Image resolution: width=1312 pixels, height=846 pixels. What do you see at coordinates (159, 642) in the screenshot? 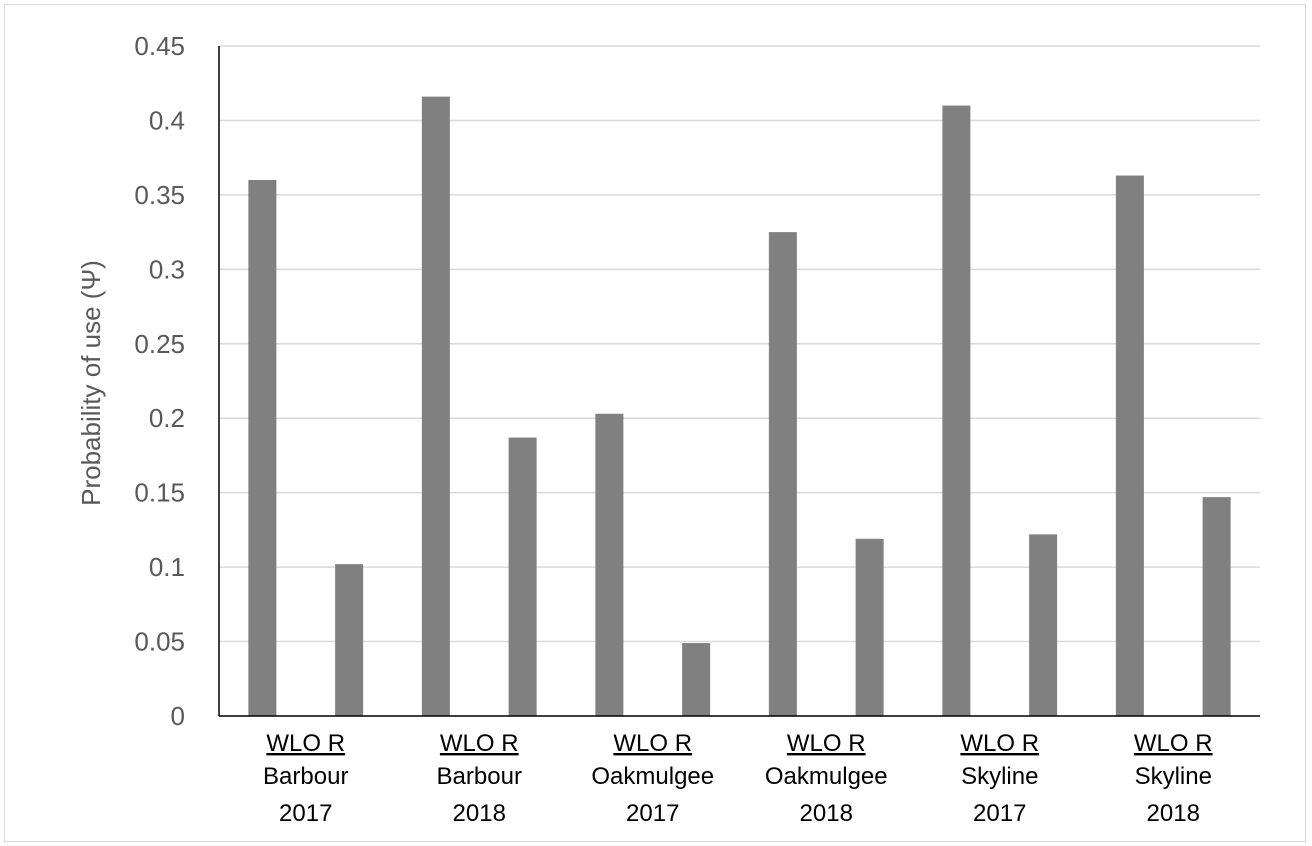
I see `y-tick-label: 0.05` at bounding box center [159, 642].